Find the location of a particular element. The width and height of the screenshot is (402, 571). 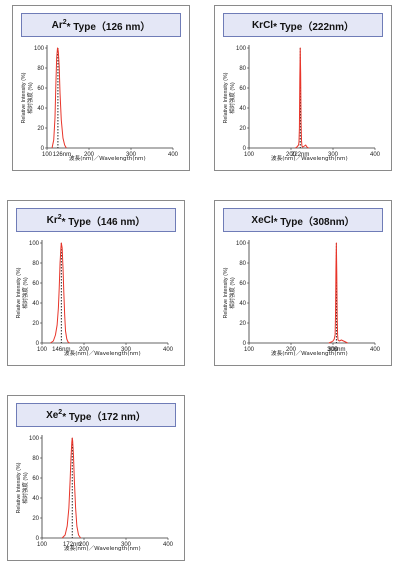

chart-title: Xe 2 * Type（172 nm） is located at coordinates (96, 415).